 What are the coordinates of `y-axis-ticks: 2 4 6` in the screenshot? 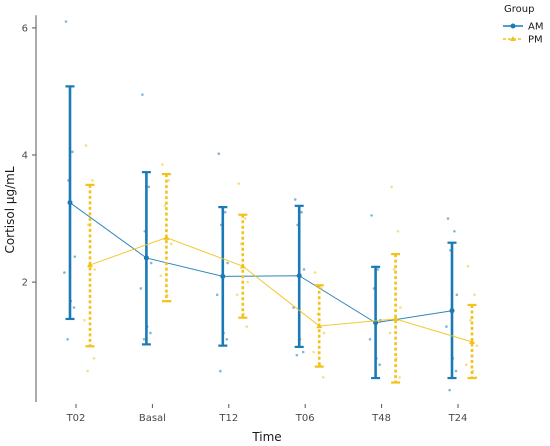 It's located at (29, 156).